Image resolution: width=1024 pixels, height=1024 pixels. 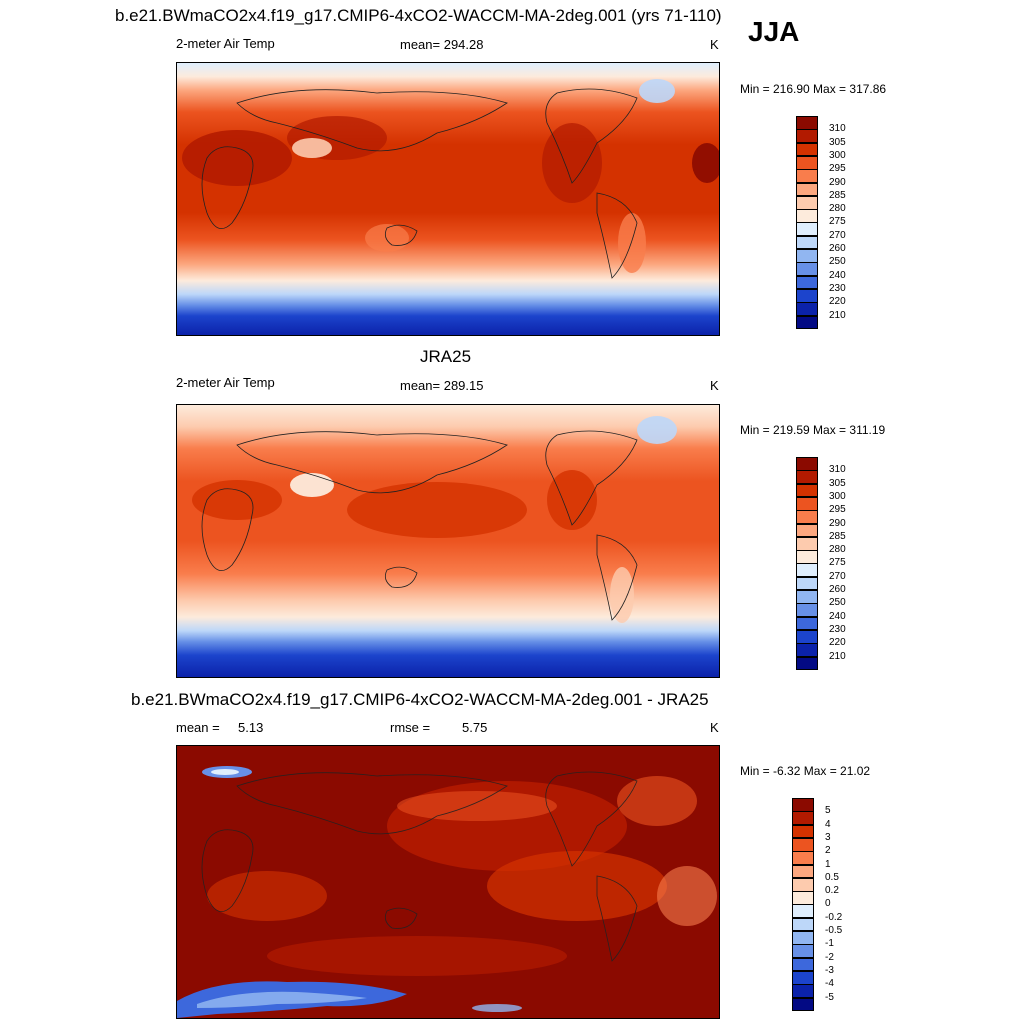 I want to click on panel3-mean-value: 5.13, so click(x=251, y=727).